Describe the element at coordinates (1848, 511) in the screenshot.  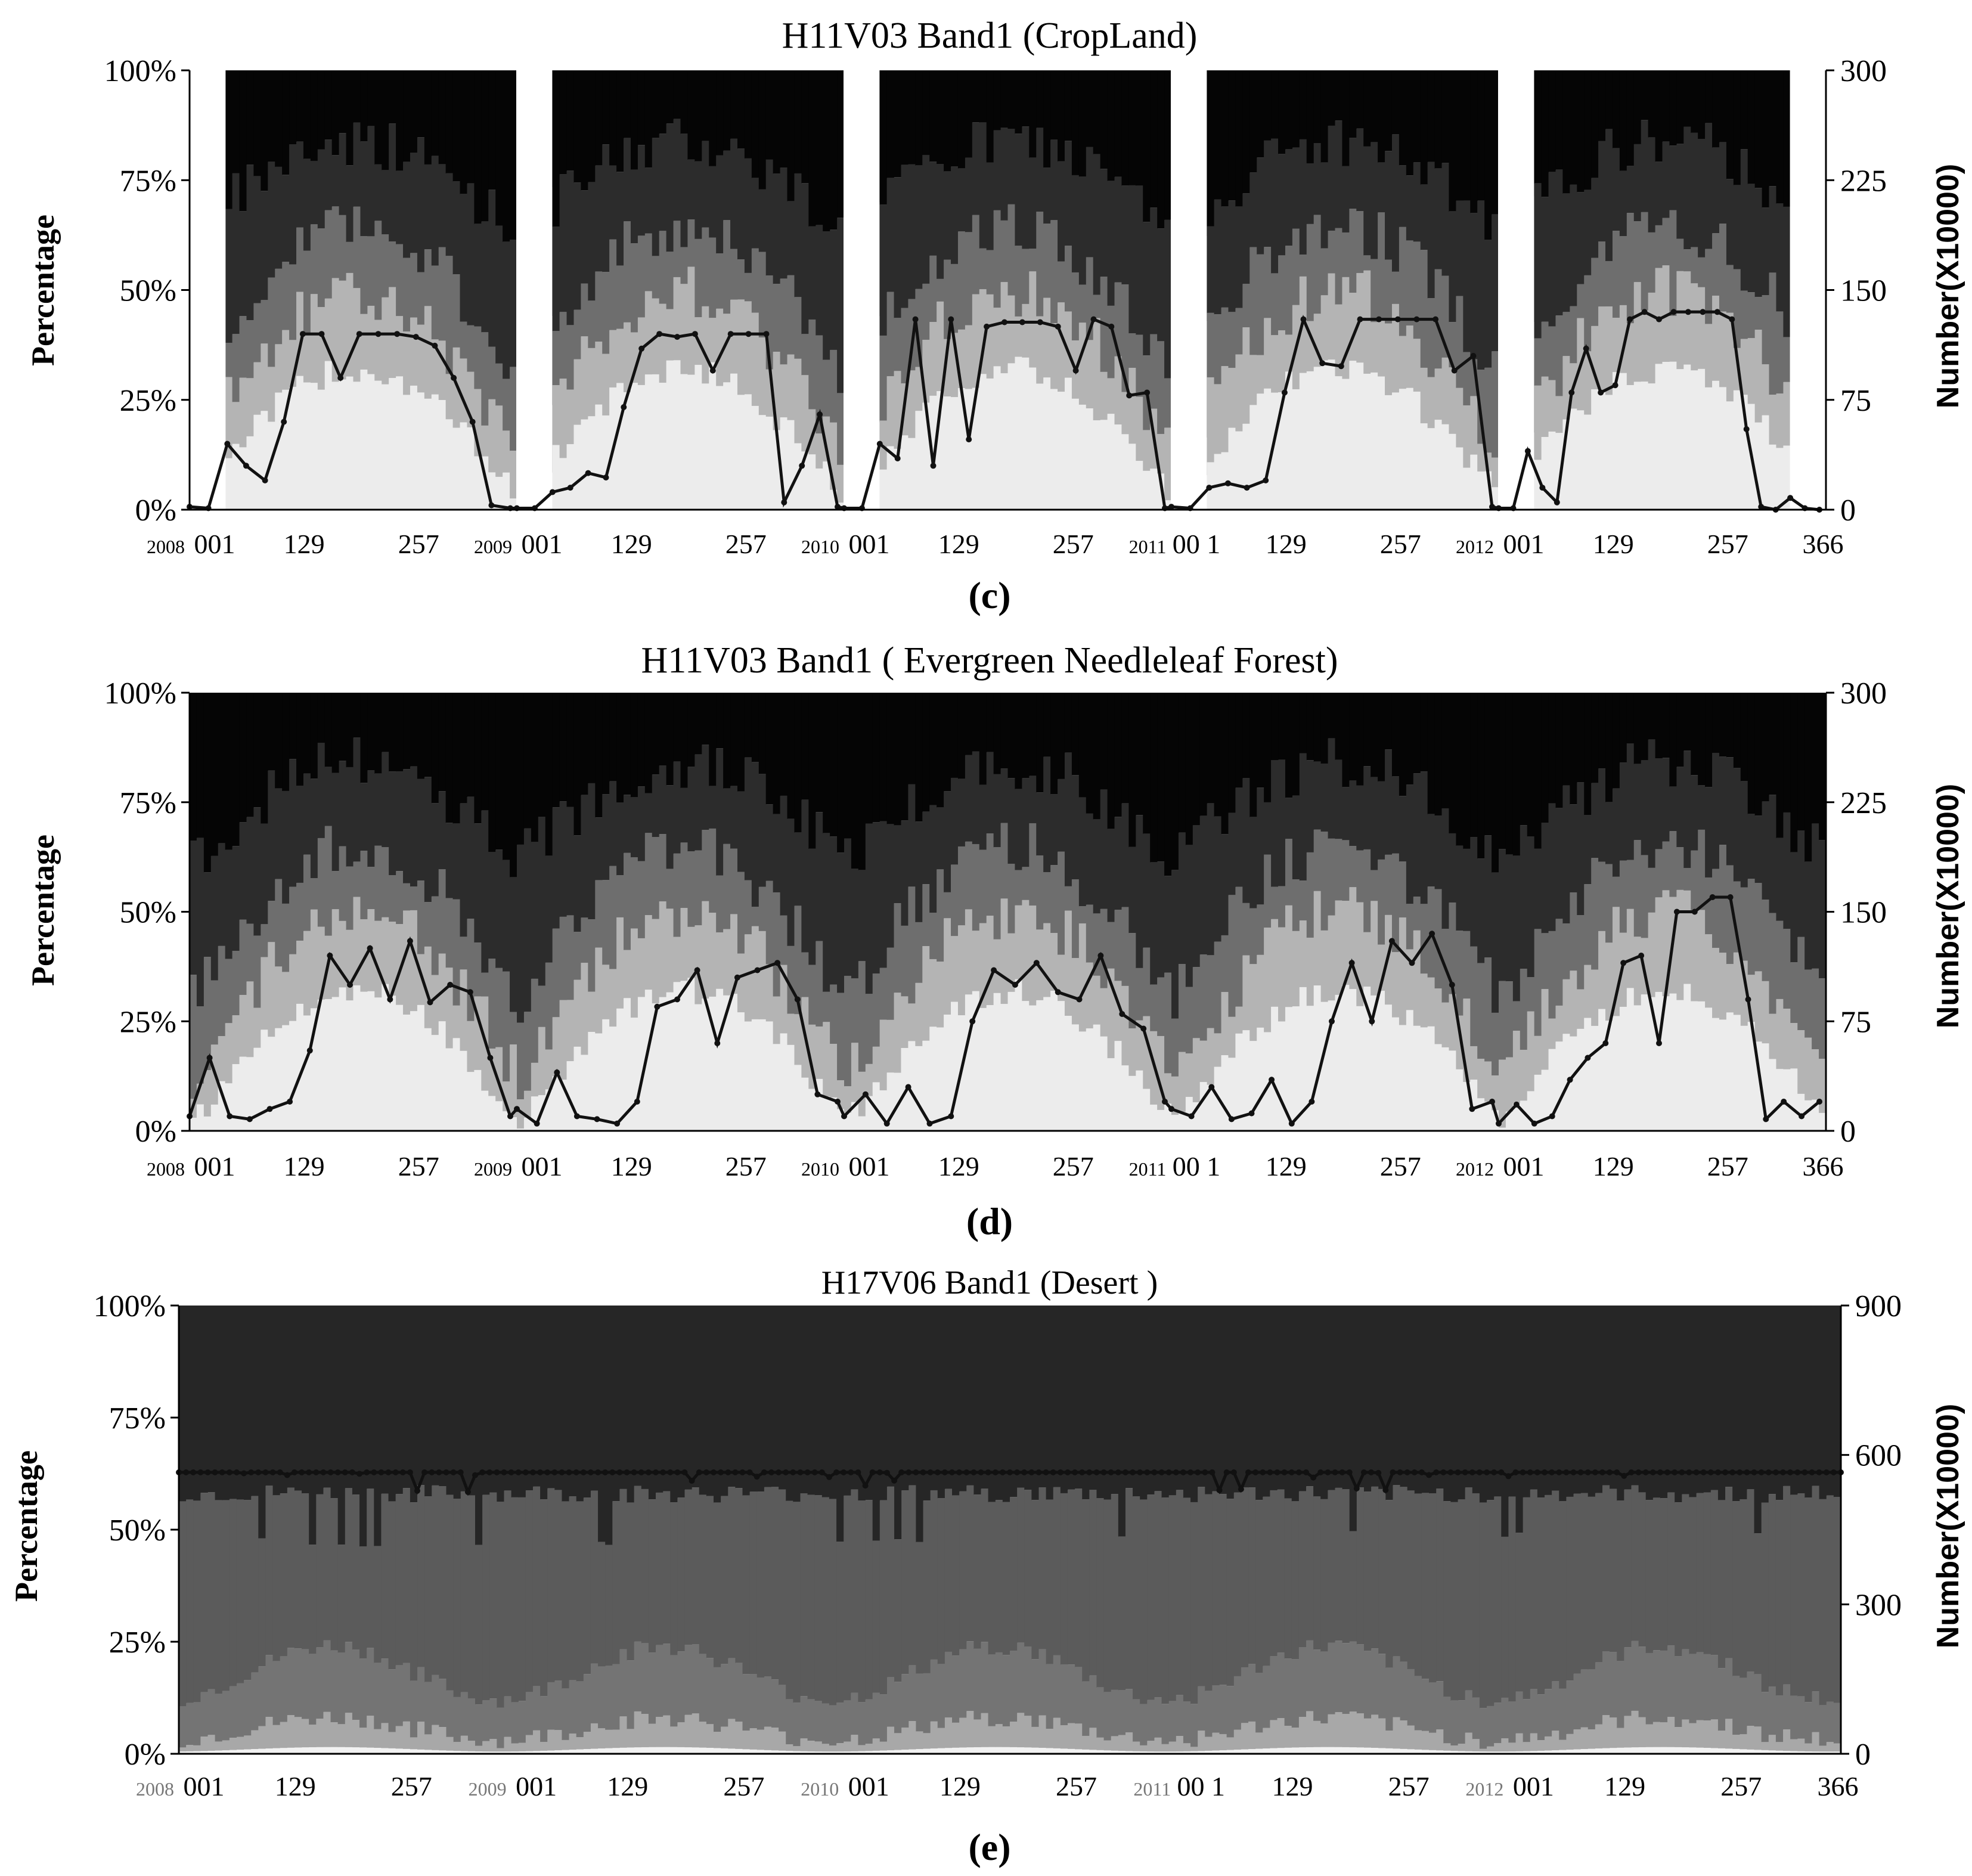
I see `y2-tick-label: 0` at that location.